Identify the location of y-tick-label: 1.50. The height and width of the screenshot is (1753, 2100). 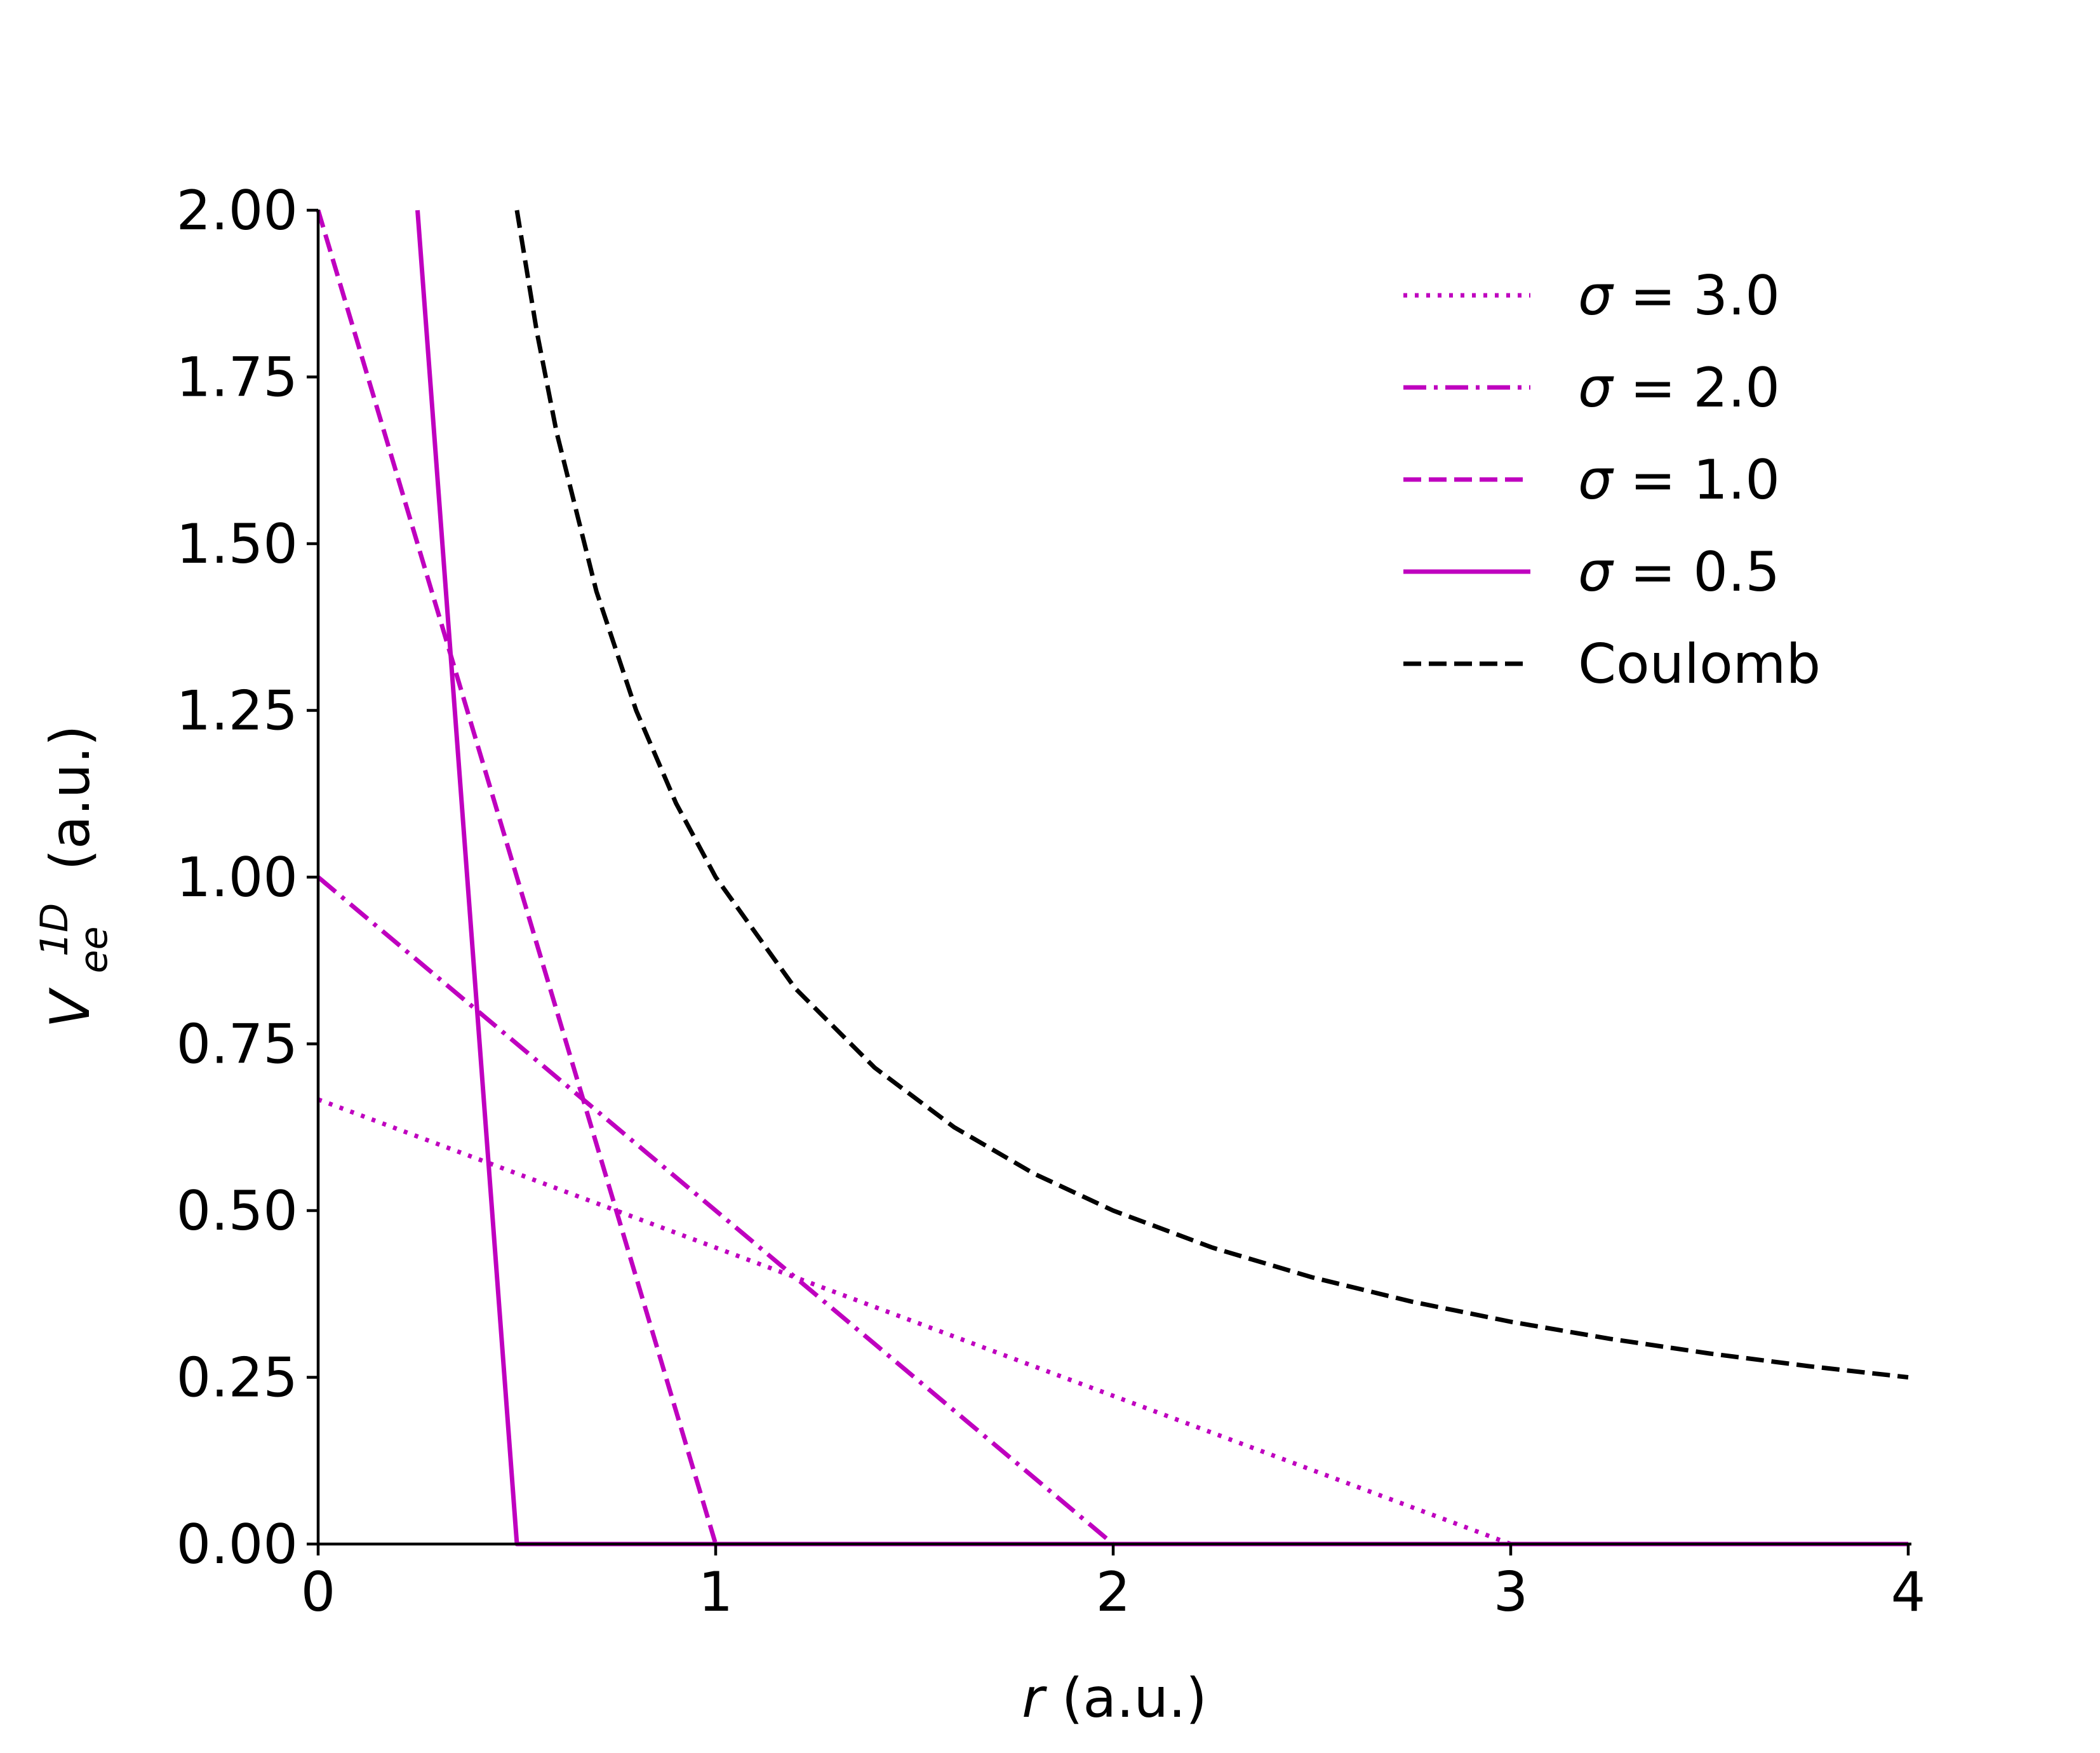
(238, 544).